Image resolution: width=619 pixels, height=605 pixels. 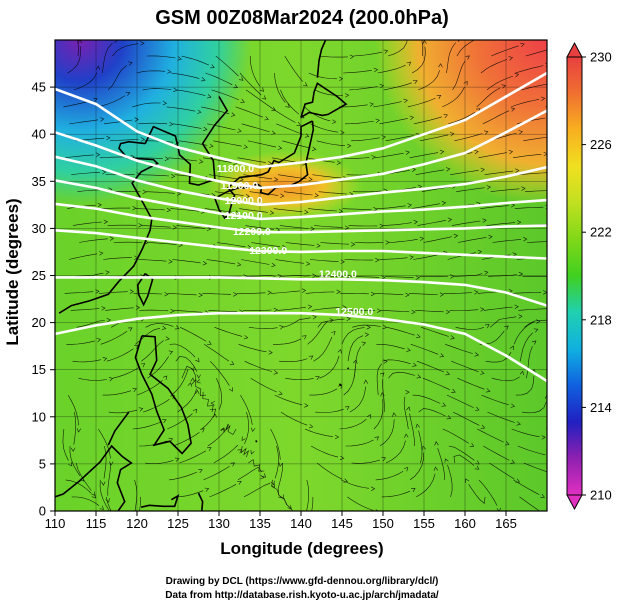 I want to click on y-tick-label: 45, so click(x=39, y=87).